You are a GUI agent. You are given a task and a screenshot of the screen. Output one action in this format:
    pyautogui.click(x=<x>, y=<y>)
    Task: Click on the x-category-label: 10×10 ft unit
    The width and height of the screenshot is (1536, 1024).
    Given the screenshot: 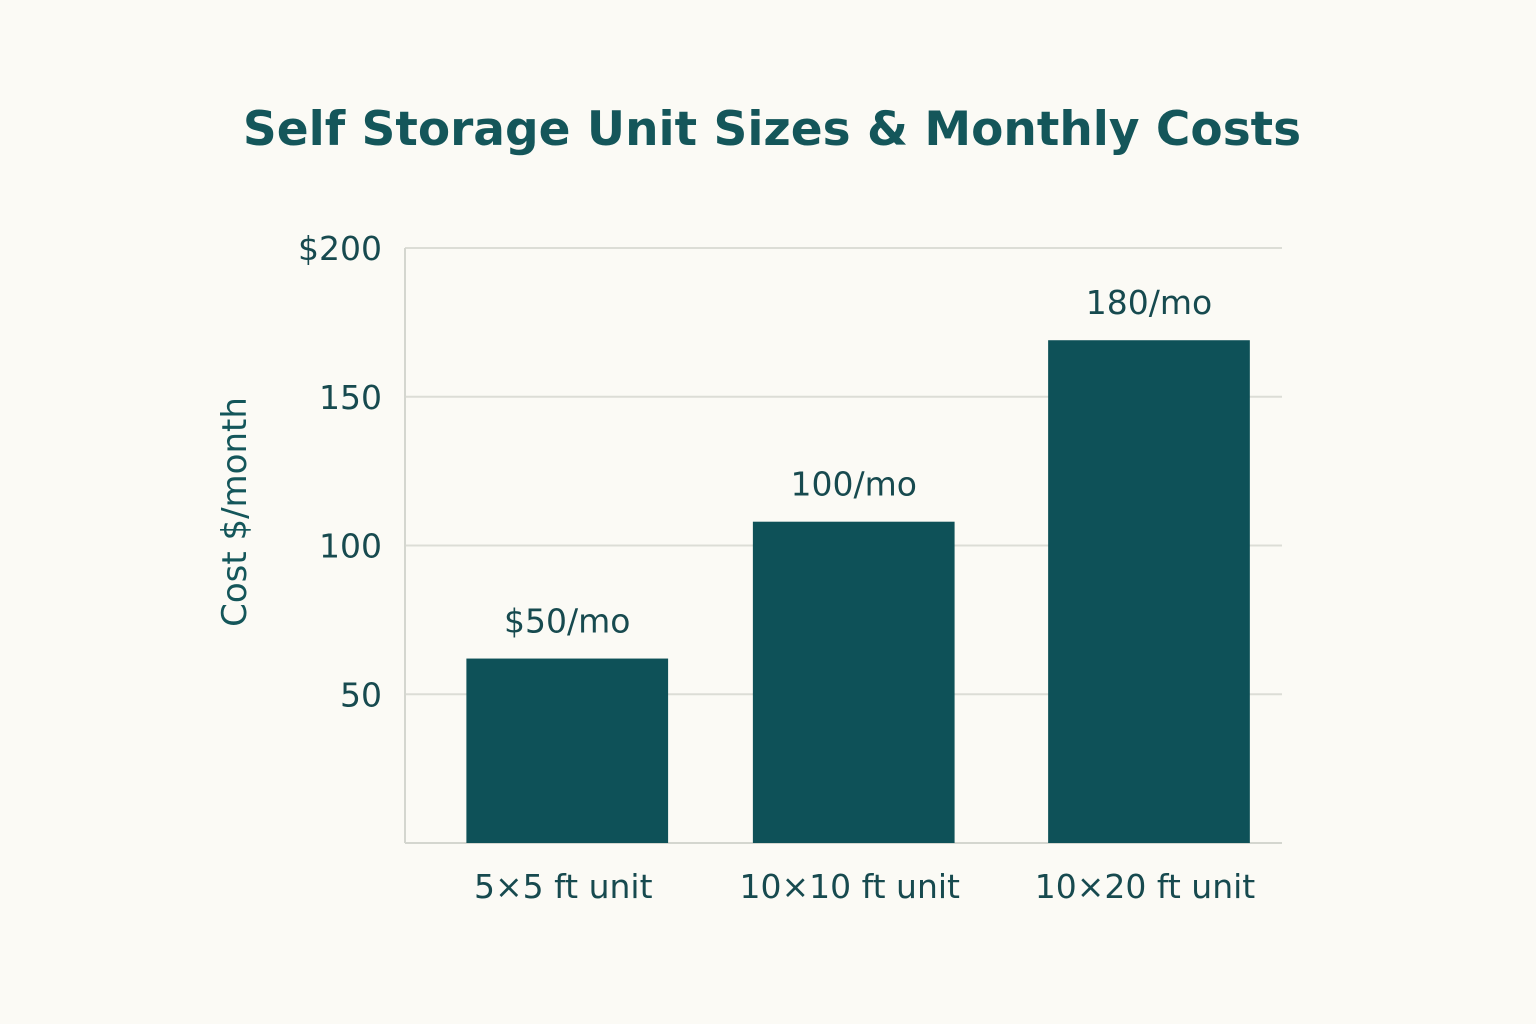 What is the action you would take?
    pyautogui.click(x=849, y=886)
    